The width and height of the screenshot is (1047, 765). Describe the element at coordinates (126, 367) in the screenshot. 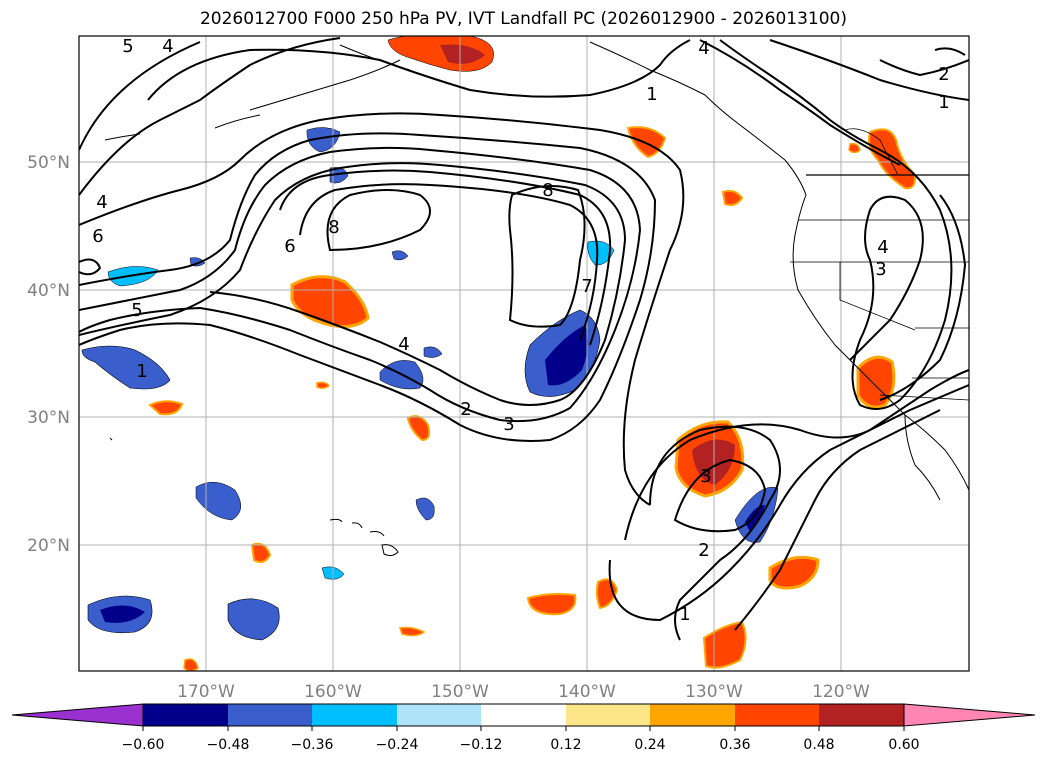

I see `negative-anomaly` at that location.